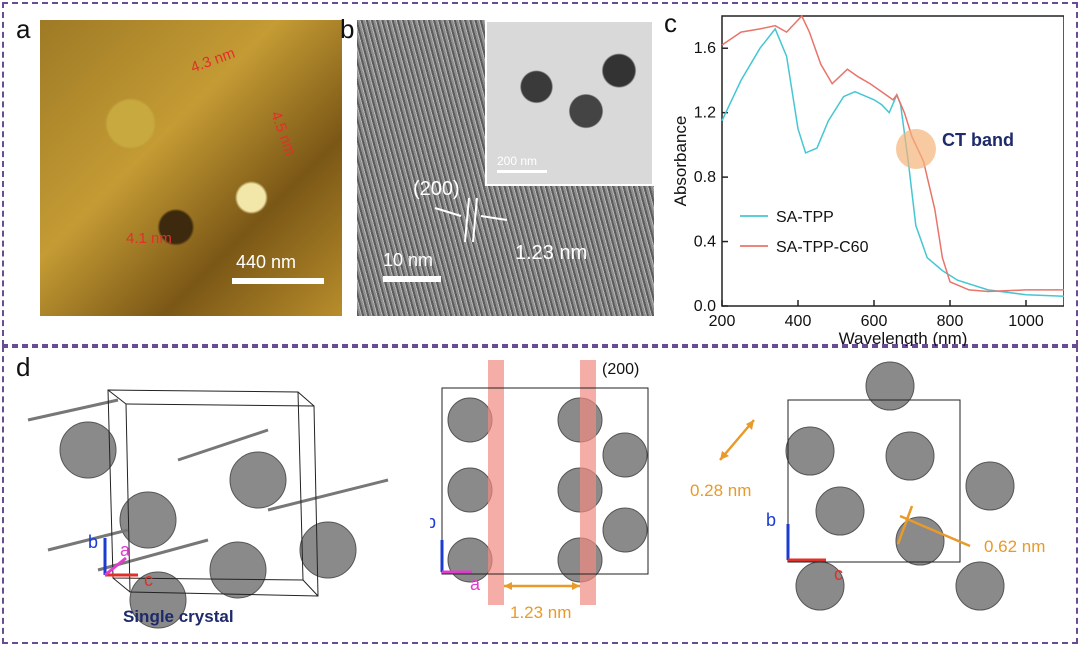  Describe the element at coordinates (705, 242) in the screenshot. I see `y-tick-label: 0.4` at that location.